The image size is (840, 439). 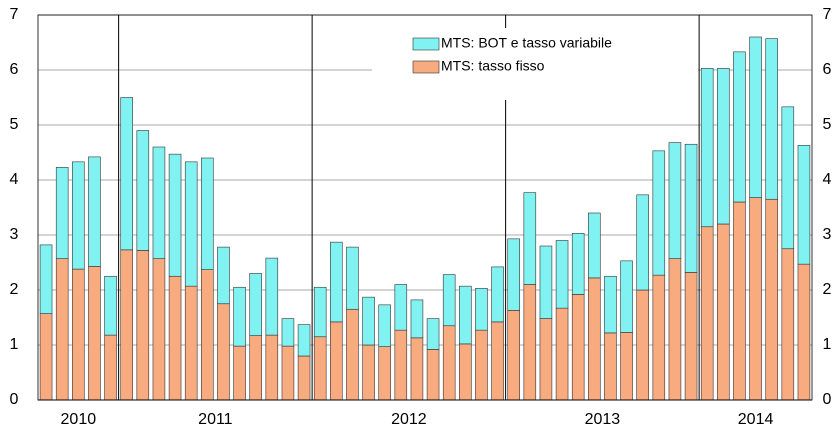 What do you see at coordinates (14, 289) in the screenshot?
I see `y-tick-label: 2` at bounding box center [14, 289].